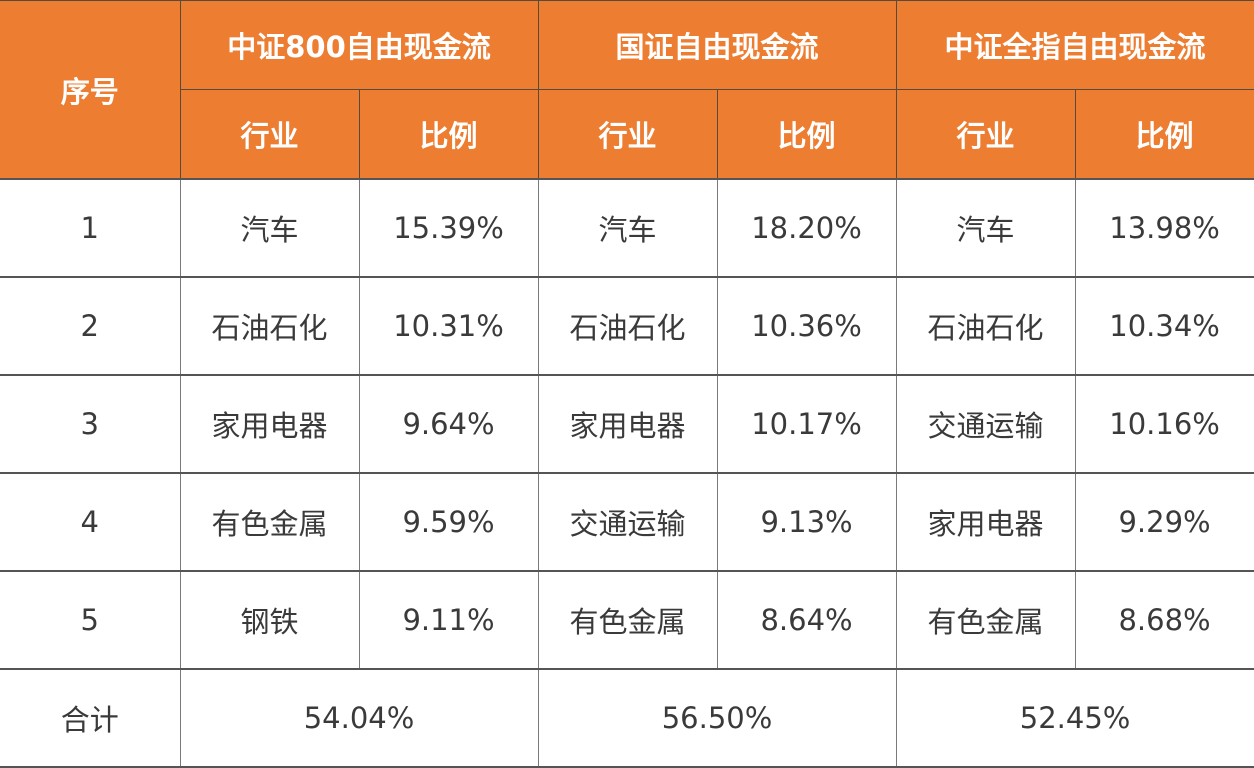 The width and height of the screenshot is (1254, 768). I want to click on row-index: 3, so click(90, 424).